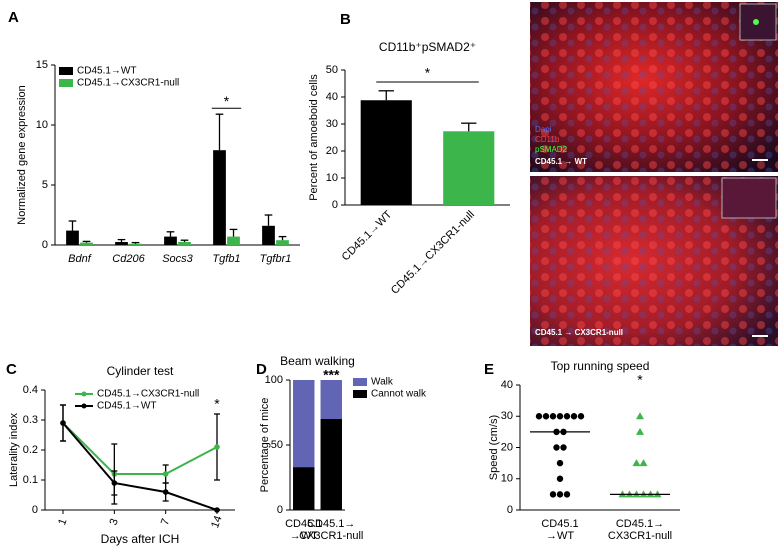 The height and width of the screenshot is (551, 782). I want to click on y-tick-label: 0.1, so click(30, 480).